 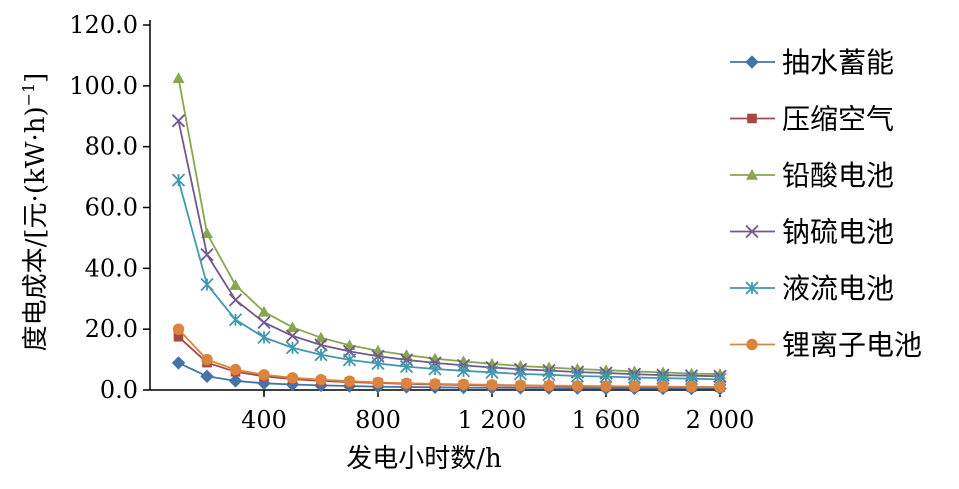 What do you see at coordinates (838, 288) in the screenshot?
I see `legend-label: 液流电池` at bounding box center [838, 288].